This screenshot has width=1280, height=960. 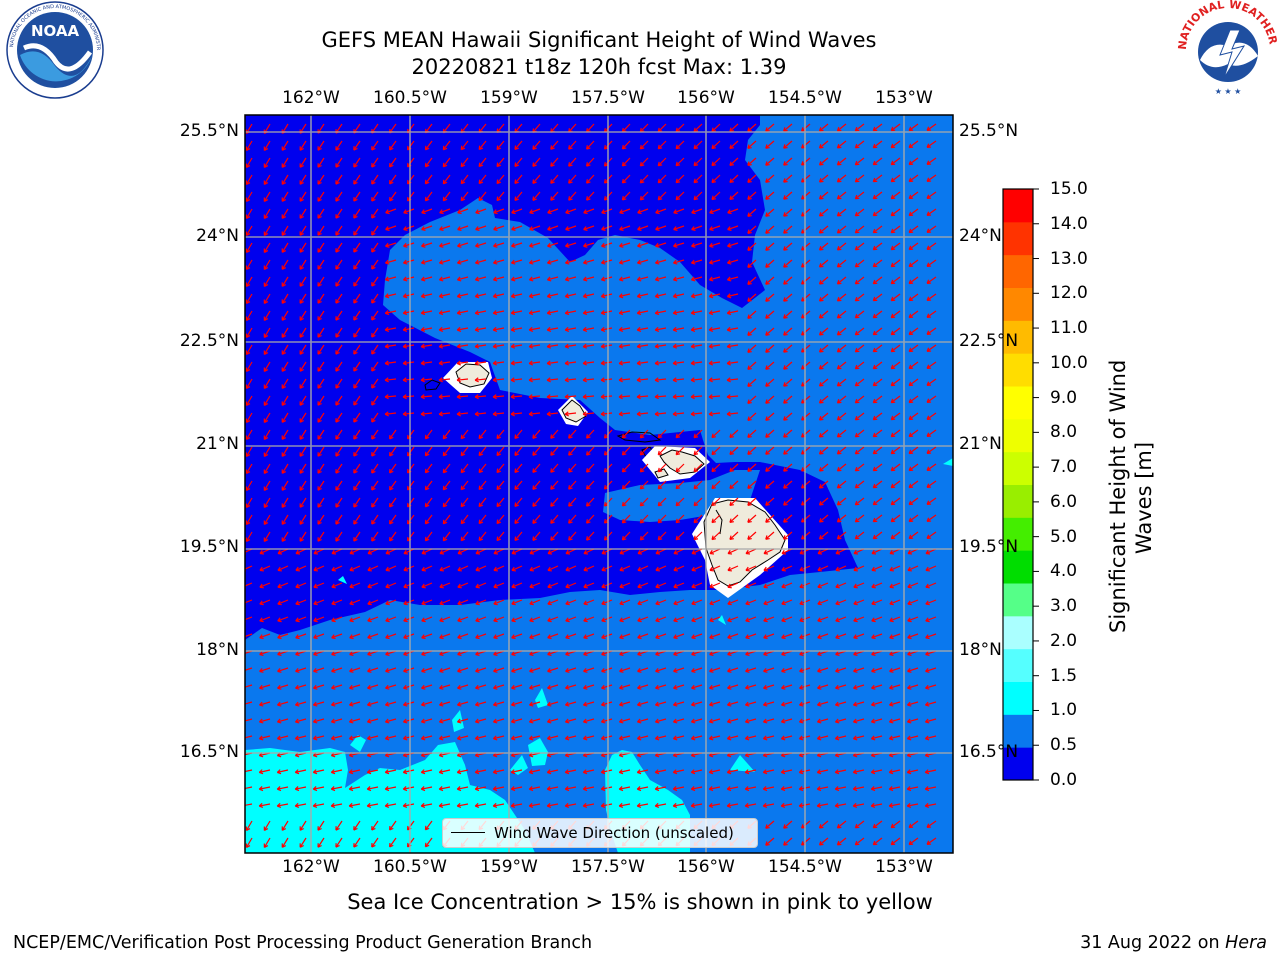 What do you see at coordinates (614, 833) in the screenshot?
I see `legend-label: Wind Wave Direction (unscaled)` at bounding box center [614, 833].